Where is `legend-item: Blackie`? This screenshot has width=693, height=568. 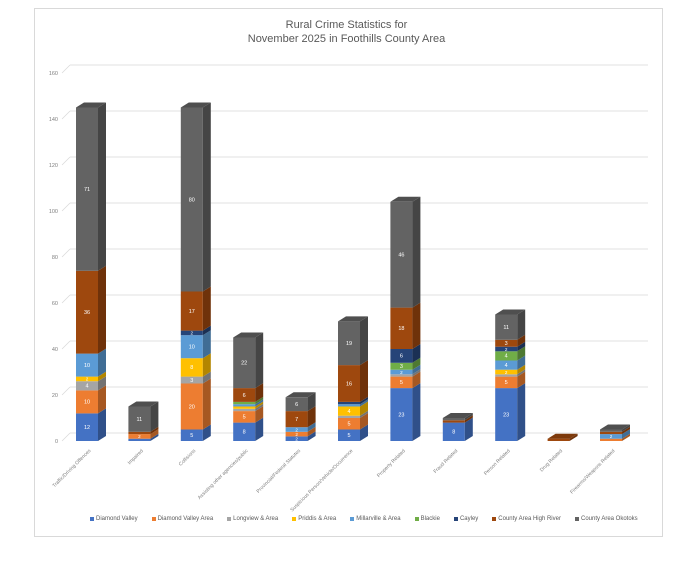
legend-item: Blackie is located at coordinates (427, 519).